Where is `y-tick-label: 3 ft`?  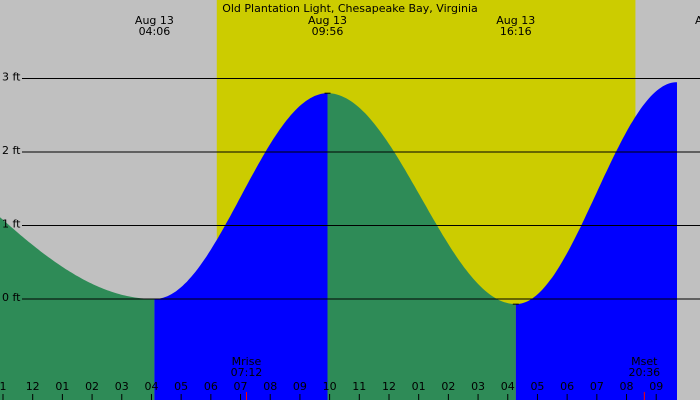 y-tick-label: 3 ft is located at coordinates (11, 77).